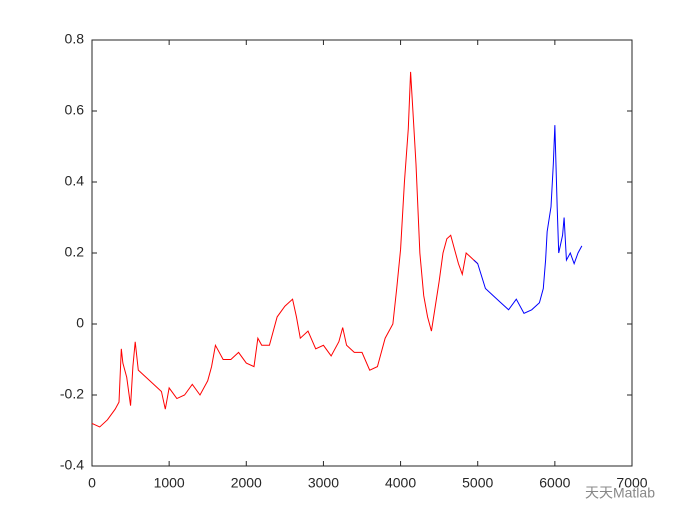 The width and height of the screenshot is (700, 525). Describe the element at coordinates (80, 323) in the screenshot. I see `y-tick-label: 0` at that location.